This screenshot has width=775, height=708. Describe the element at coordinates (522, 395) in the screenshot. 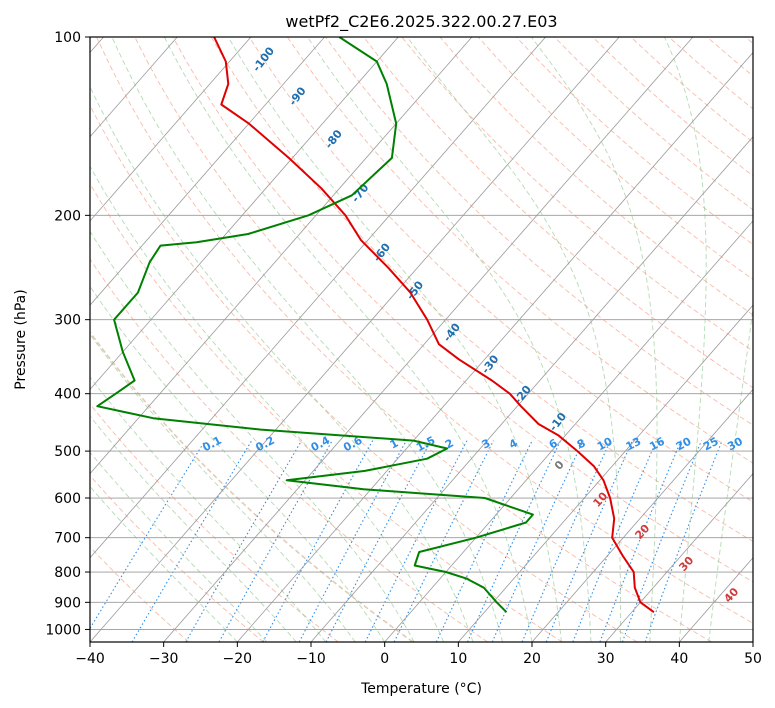

I see `dry-adiabat-label: -20` at that location.